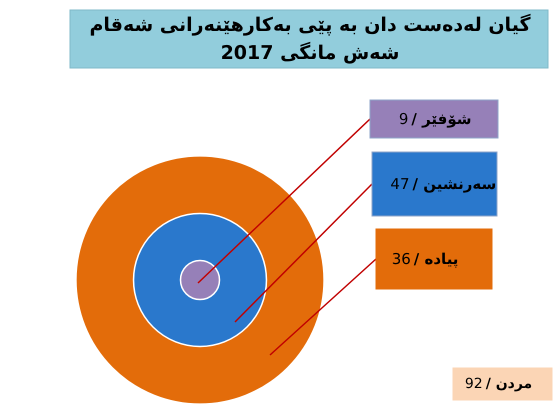 The height and width of the screenshot is (420, 560). Describe the element at coordinates (509, 384) in the screenshot. I see `category-label: / مردن` at that location.